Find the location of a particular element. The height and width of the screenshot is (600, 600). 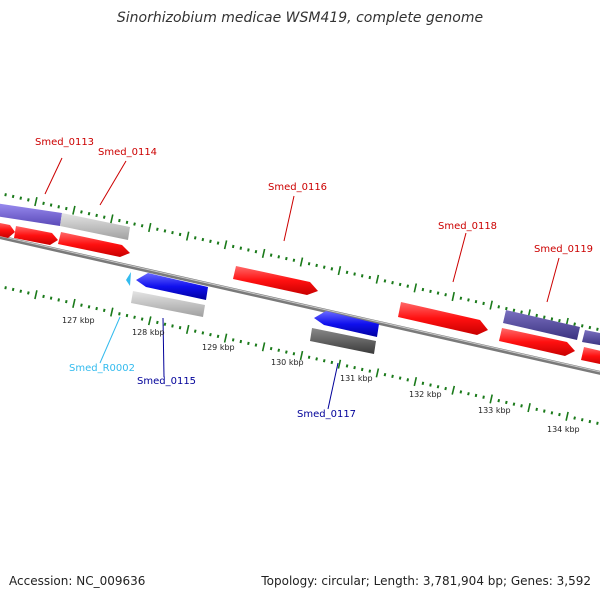

label-smed-0114: Smed_0114 is located at coordinates (127, 152).